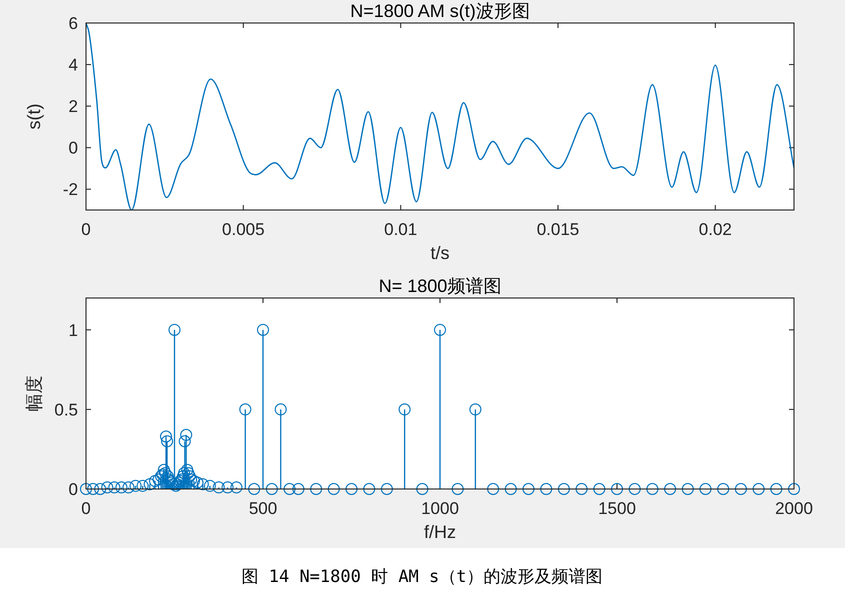  Describe the element at coordinates (73, 23) in the screenshot. I see `y-tick-label: 6` at that location.